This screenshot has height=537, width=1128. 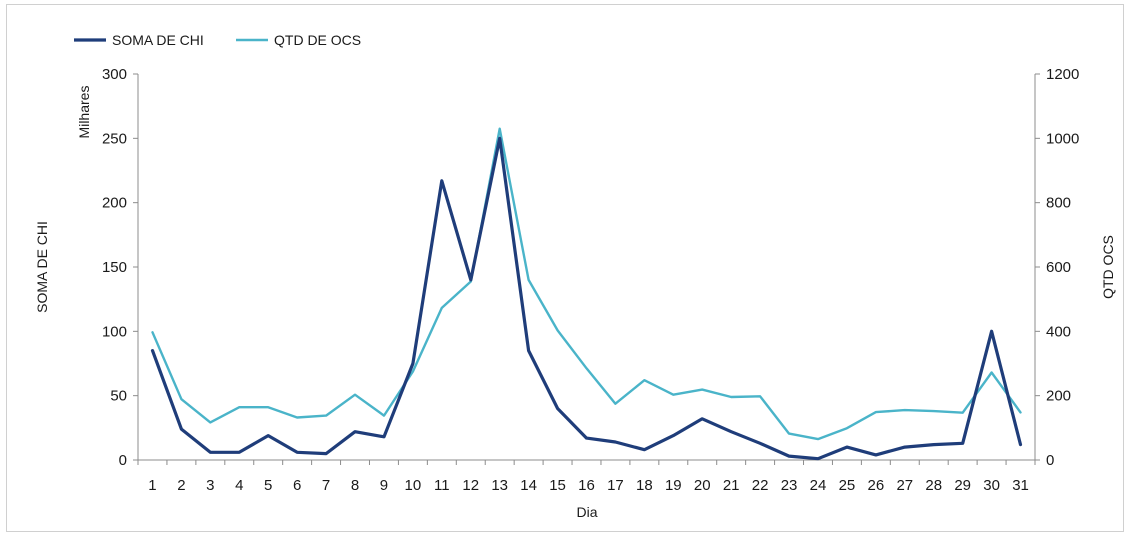 I want to click on y2-axis-title: QTD OCS, so click(x=1108, y=267).